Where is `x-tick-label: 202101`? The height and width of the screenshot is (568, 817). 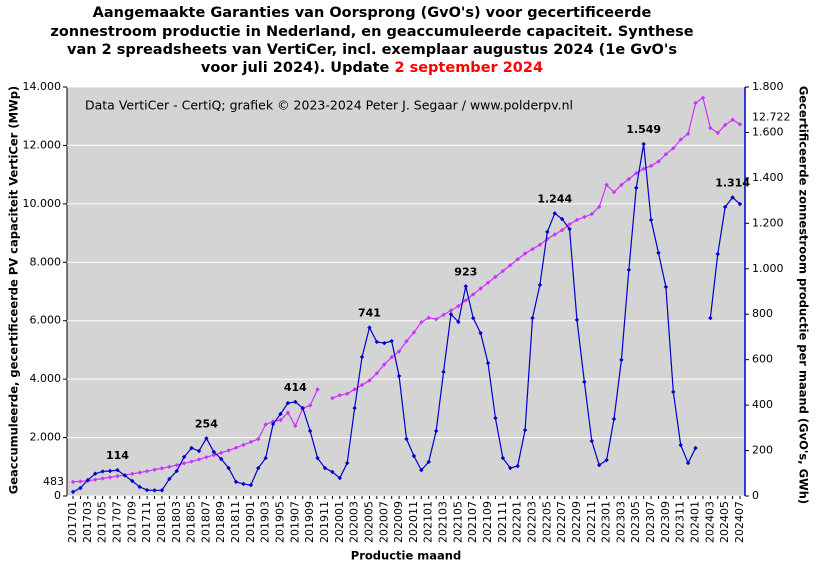
x-tick-label: 202101 is located at coordinates (428, 522).